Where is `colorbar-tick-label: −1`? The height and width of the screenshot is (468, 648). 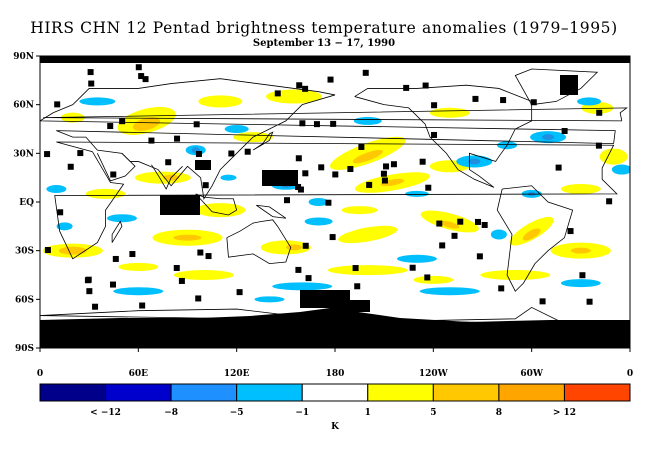 colorbar-tick-label: −1 is located at coordinates (302, 413).